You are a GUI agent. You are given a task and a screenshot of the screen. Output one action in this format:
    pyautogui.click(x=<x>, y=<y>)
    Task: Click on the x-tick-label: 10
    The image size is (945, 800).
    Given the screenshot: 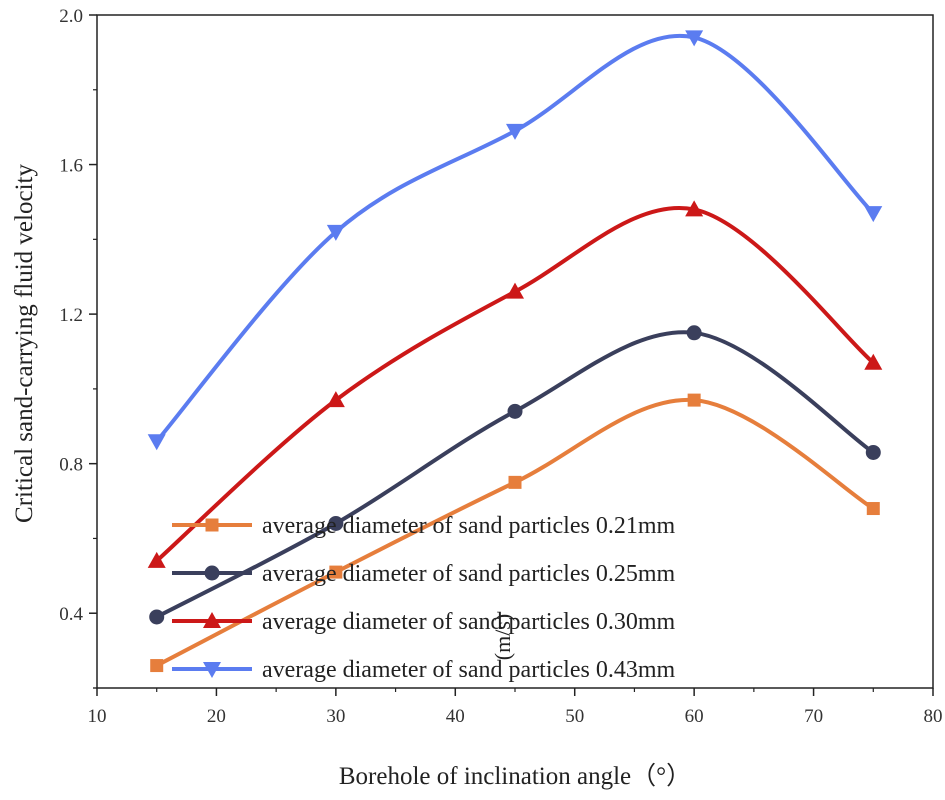 What is the action you would take?
    pyautogui.click(x=97, y=716)
    